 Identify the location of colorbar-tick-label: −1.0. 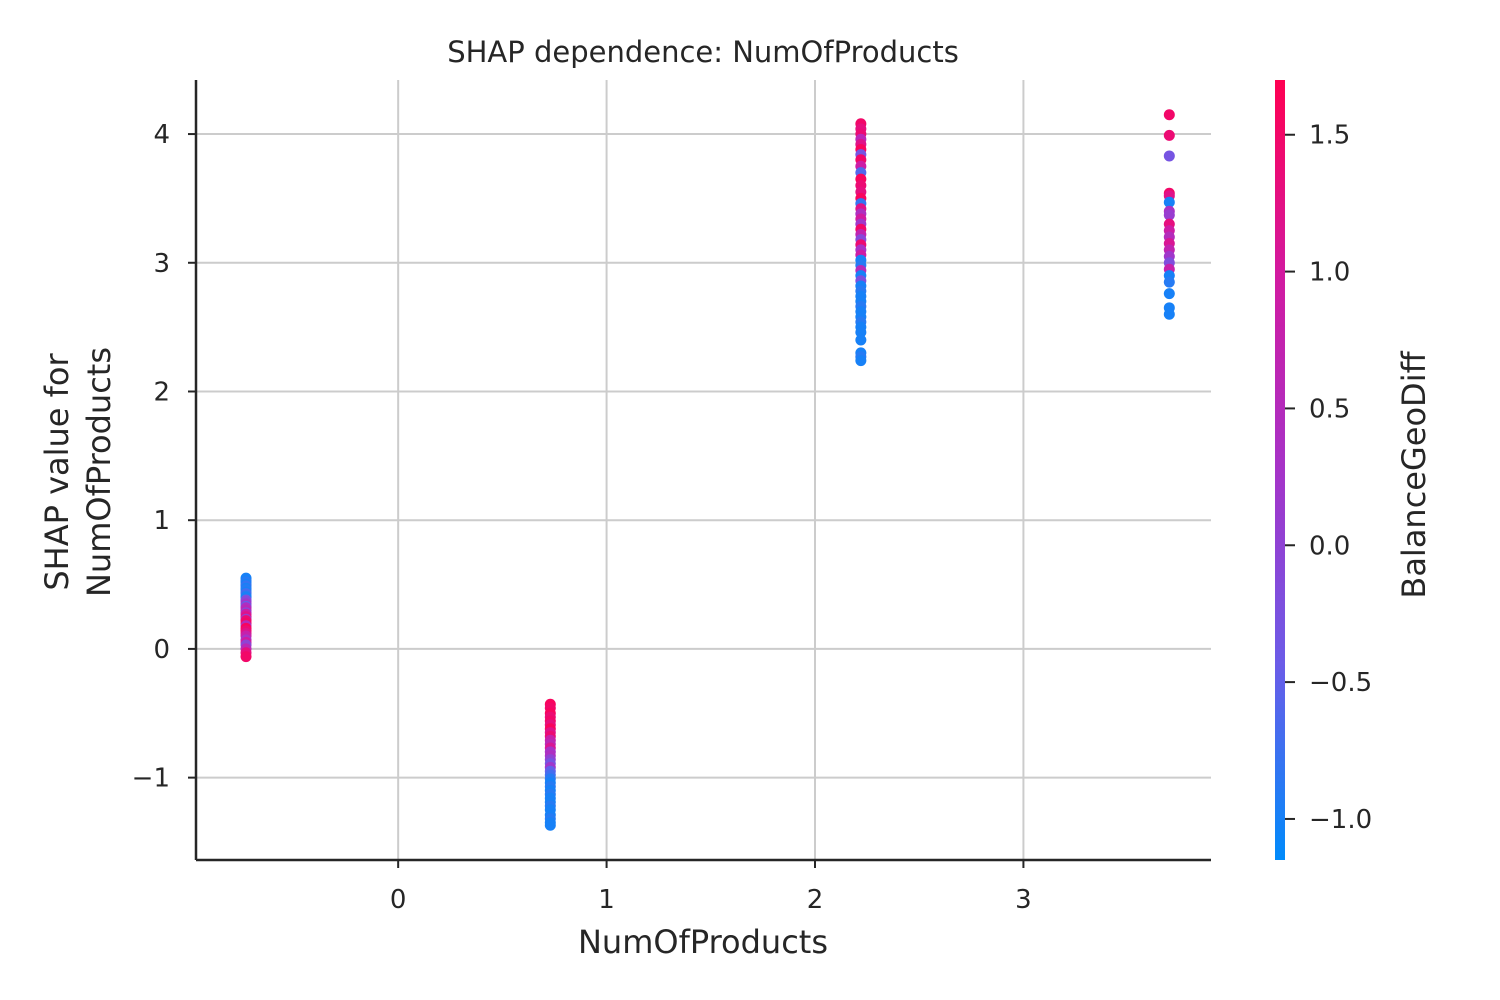
(1340, 820).